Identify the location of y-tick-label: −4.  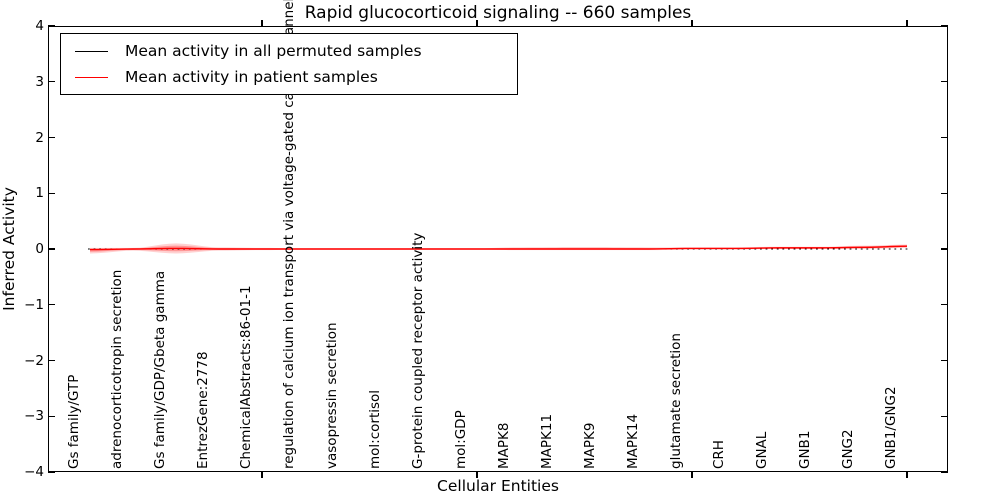
(34, 472).